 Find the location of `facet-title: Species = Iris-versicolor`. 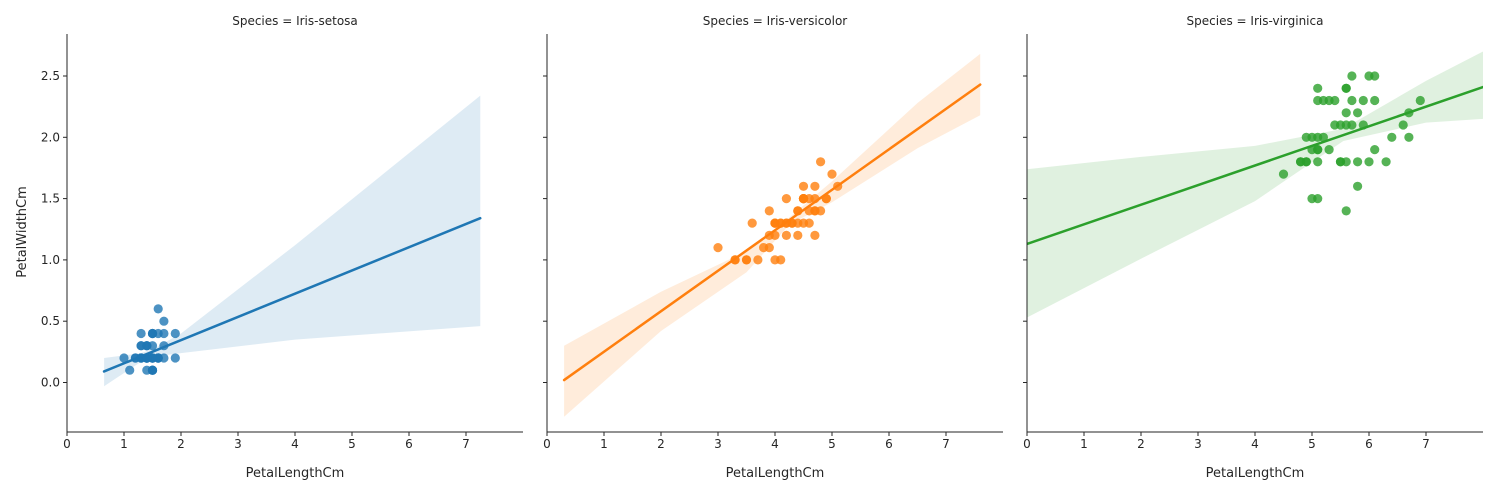

facet-title: Species = Iris-versicolor is located at coordinates (775, 21).